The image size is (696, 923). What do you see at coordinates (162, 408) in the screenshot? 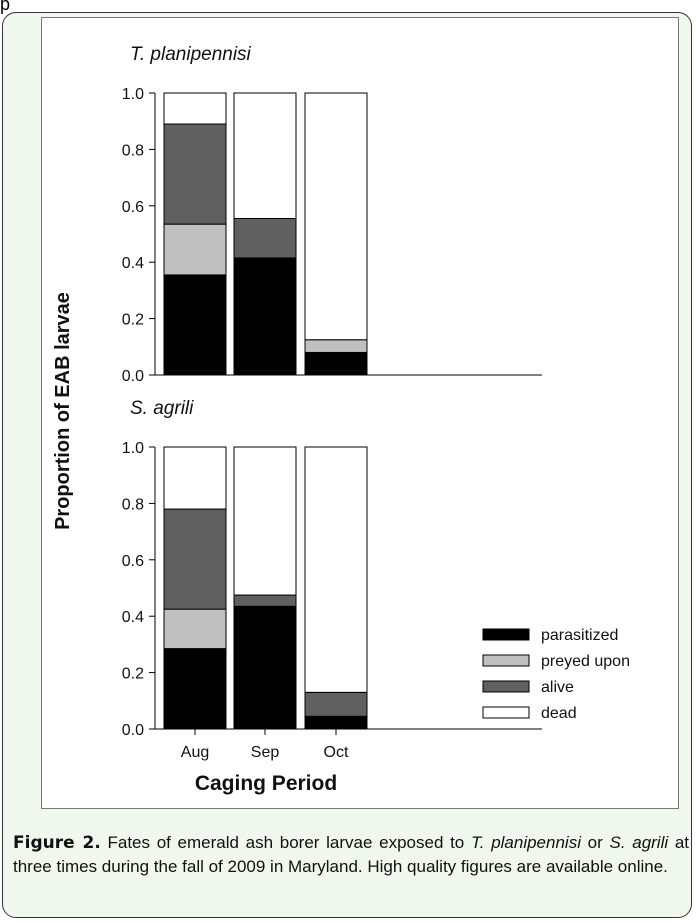
I see `panel-title: S. agrili` at bounding box center [162, 408].